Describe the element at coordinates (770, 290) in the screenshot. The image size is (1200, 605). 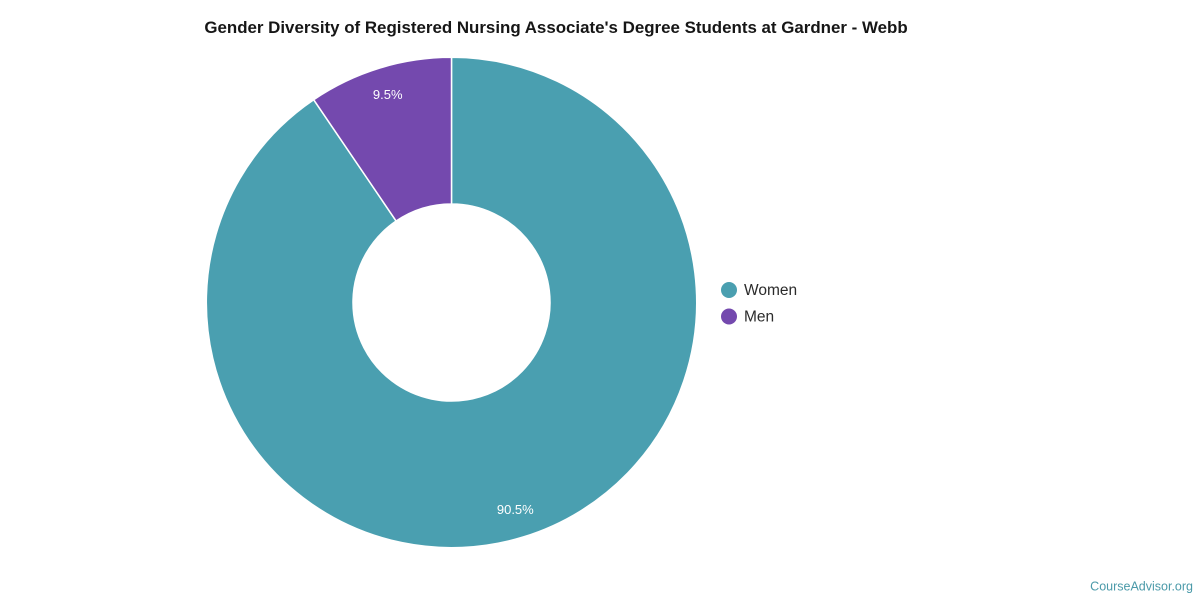
I see `svg-text: Women` at that location.